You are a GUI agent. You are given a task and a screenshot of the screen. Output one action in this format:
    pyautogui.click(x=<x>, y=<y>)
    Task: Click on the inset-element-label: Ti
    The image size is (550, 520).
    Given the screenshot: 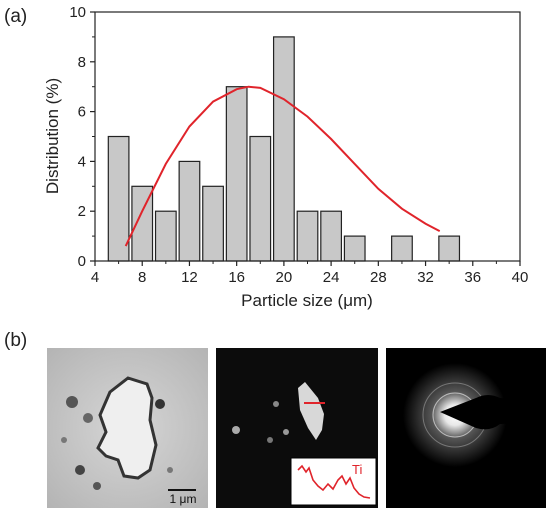 What is the action you would take?
    pyautogui.click(x=357, y=469)
    